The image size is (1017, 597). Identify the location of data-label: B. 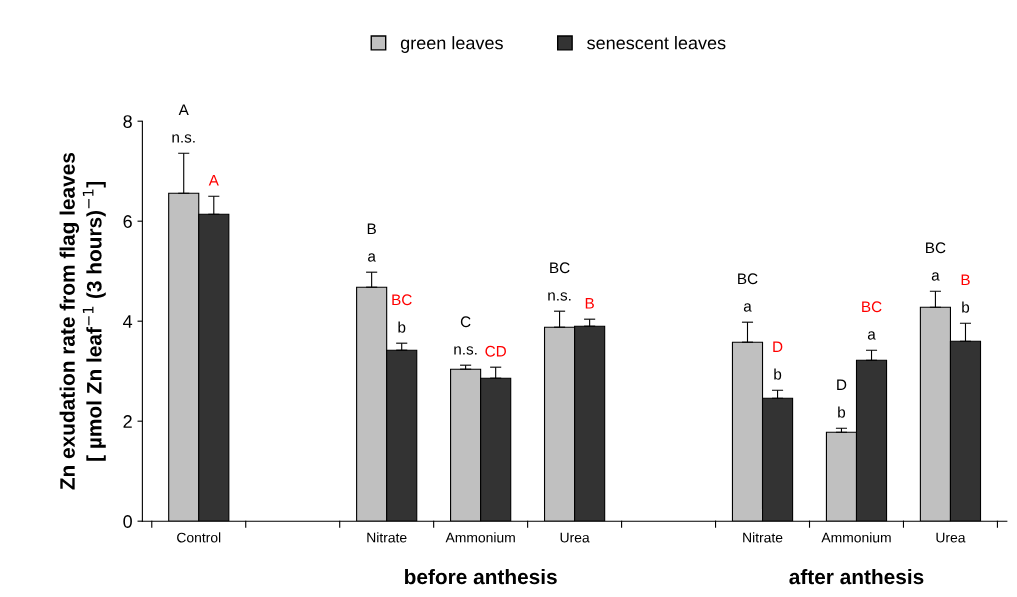
(589, 303).